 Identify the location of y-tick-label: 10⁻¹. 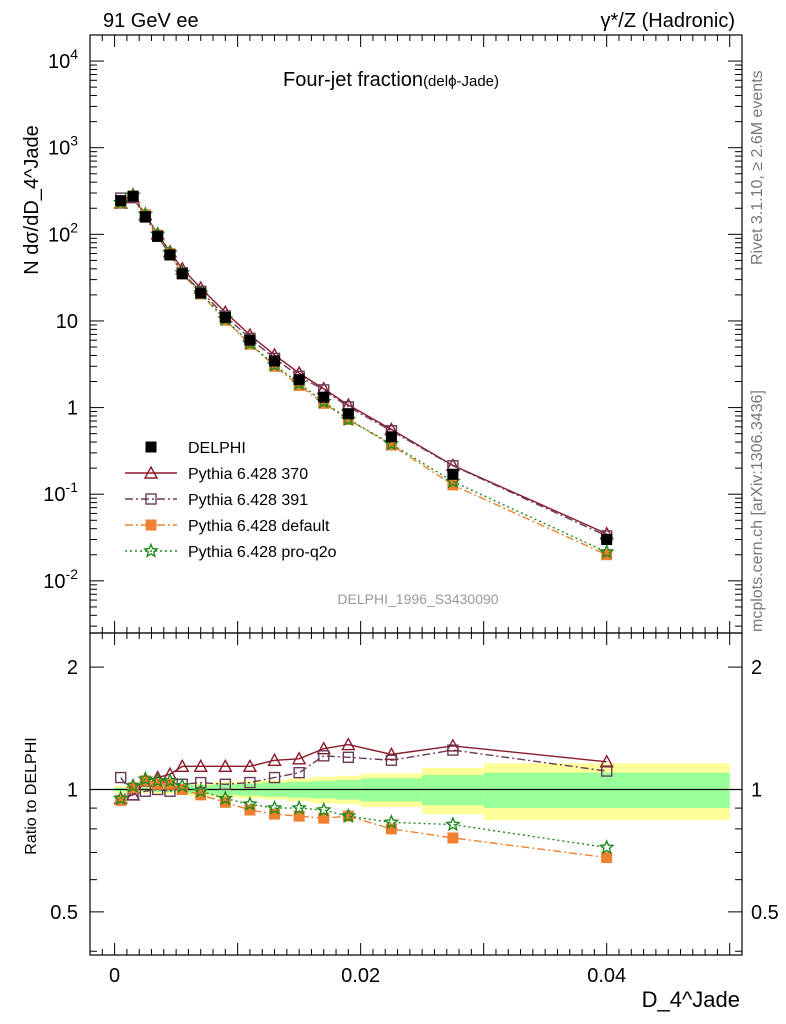
(60, 492).